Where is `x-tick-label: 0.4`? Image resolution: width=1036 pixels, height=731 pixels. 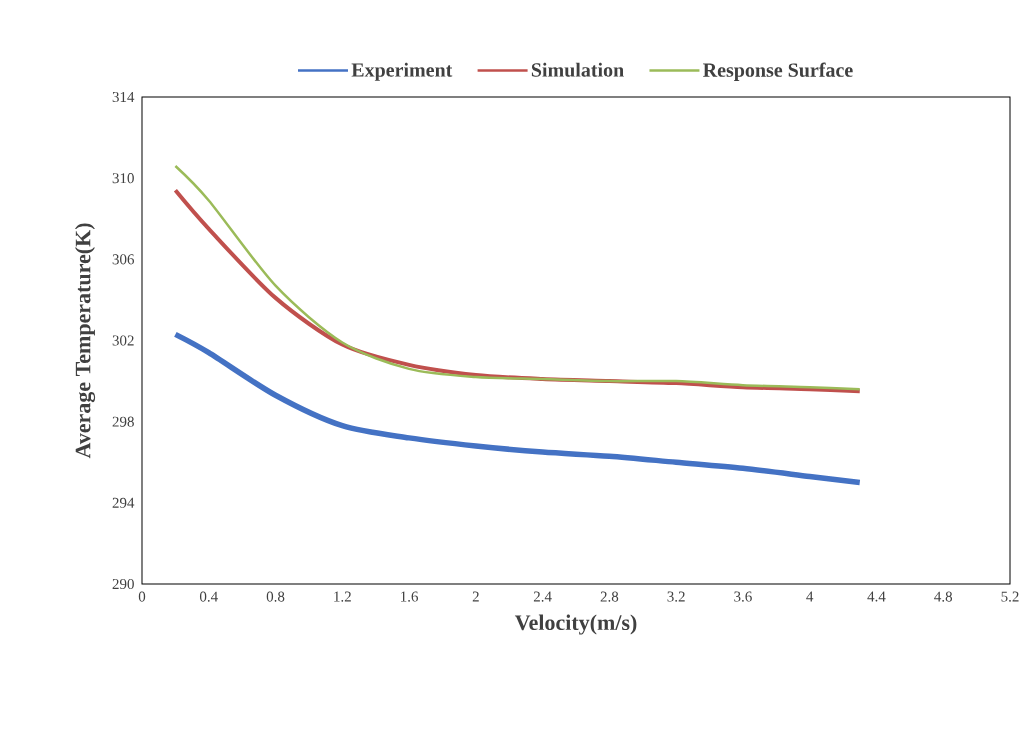 x-tick-label: 0.4 is located at coordinates (208, 596).